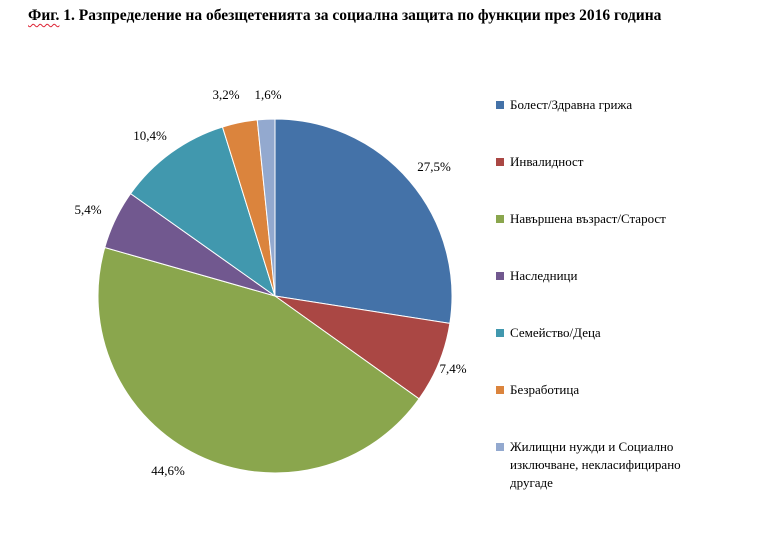 The width and height of the screenshot is (768, 538). Describe the element at coordinates (434, 166) in the screenshot. I see `pie-data-label-1: 27,5%` at that location.